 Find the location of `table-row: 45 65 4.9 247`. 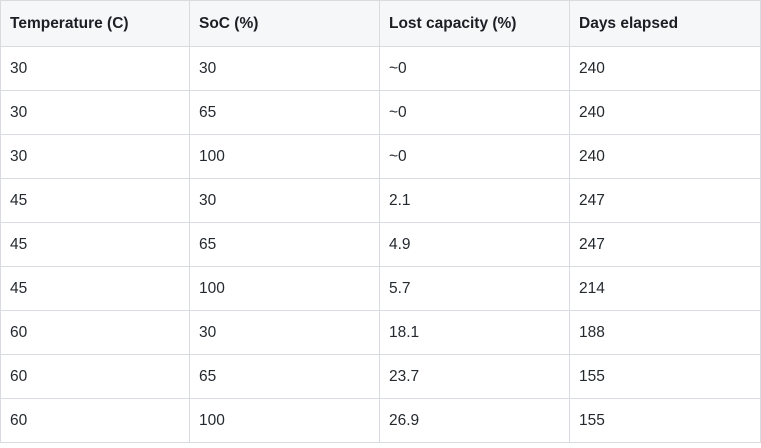

table-row: 45 65 4.9 247 is located at coordinates (380, 244).